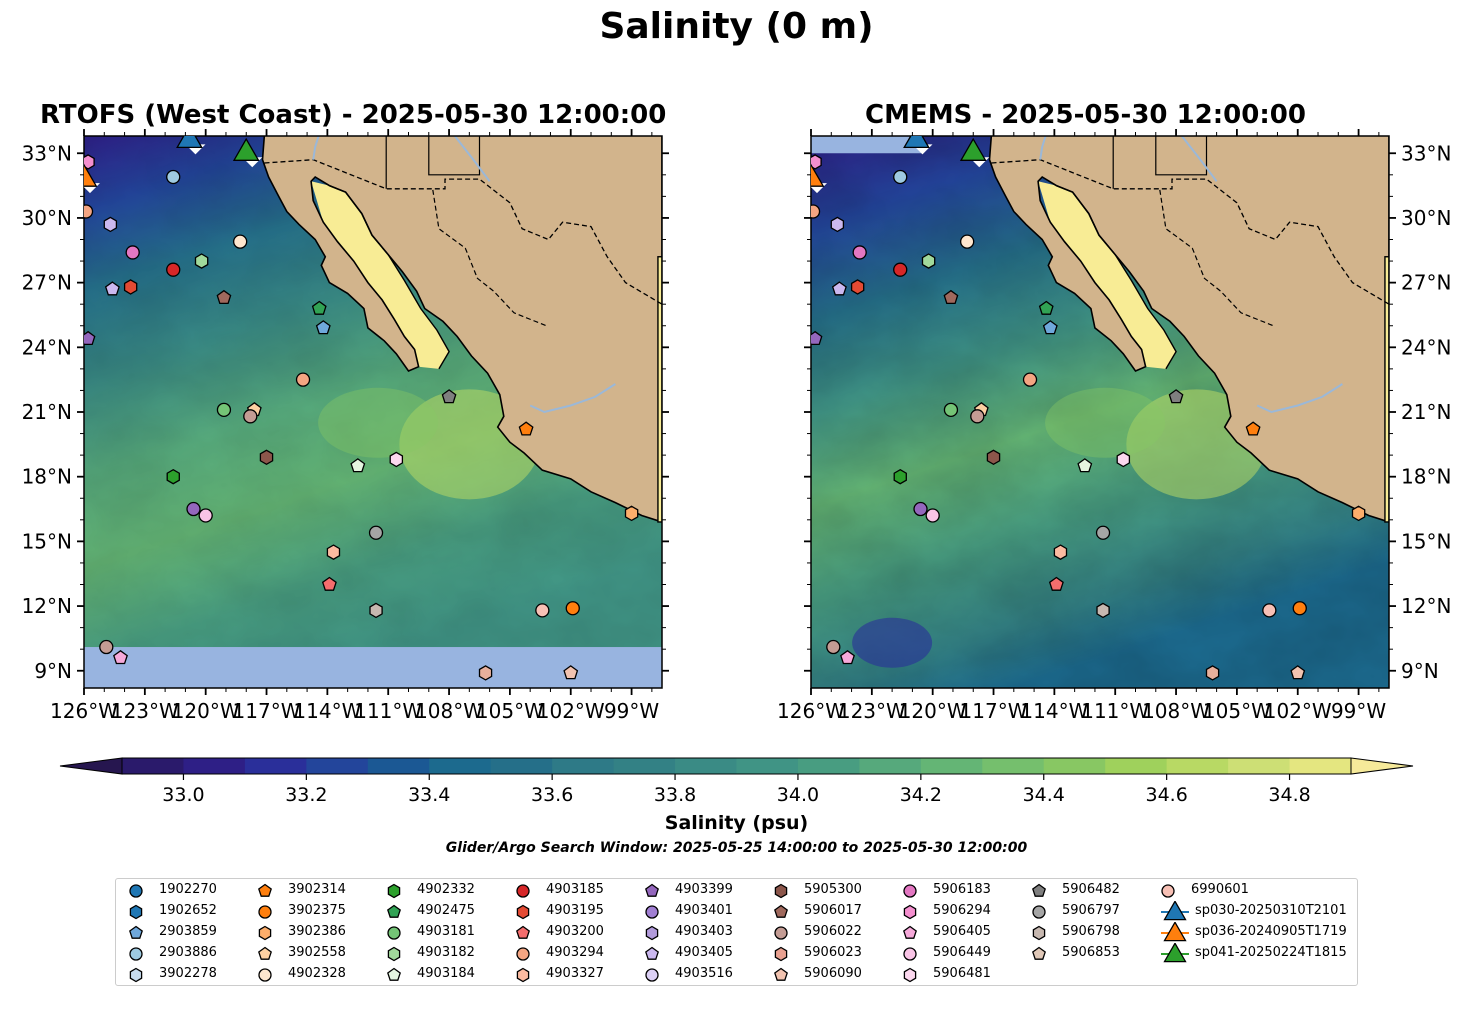  I want to click on glider-marker-sp030-20250310T2101, so click(189, 142).